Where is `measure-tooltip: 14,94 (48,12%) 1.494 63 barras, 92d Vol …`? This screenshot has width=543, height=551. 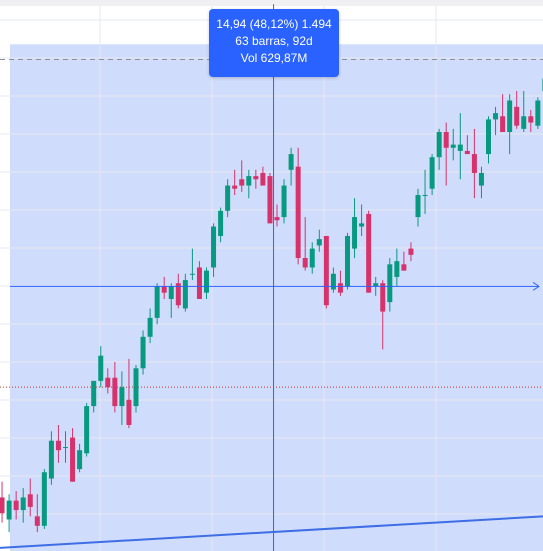
measure-tooltip: 14,94 (48,12%) 1.494 63 barras, 92d Vol … is located at coordinates (274, 43).